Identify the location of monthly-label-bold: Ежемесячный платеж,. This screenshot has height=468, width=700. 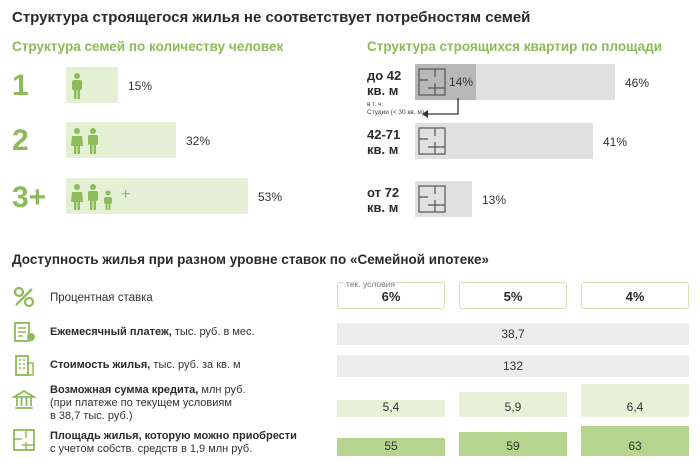
(111, 332).